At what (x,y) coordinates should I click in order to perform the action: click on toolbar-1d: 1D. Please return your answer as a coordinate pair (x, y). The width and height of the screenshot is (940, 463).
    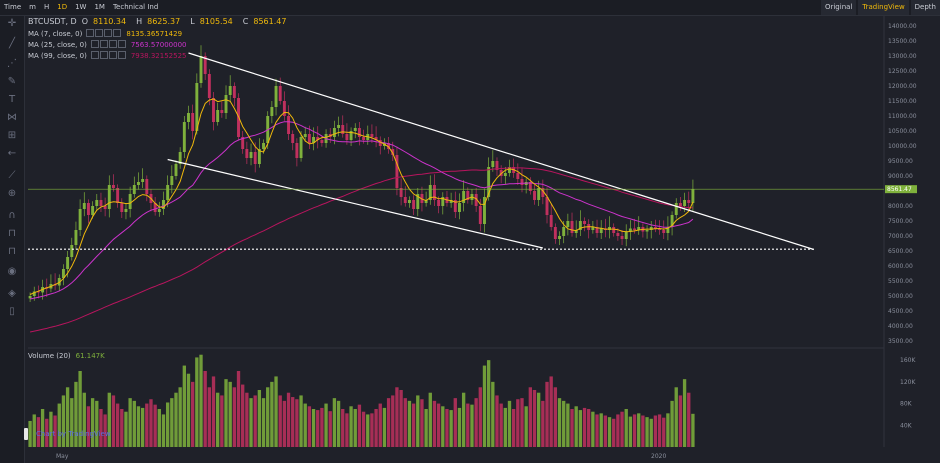
    Looking at the image, I should click on (62, 7).